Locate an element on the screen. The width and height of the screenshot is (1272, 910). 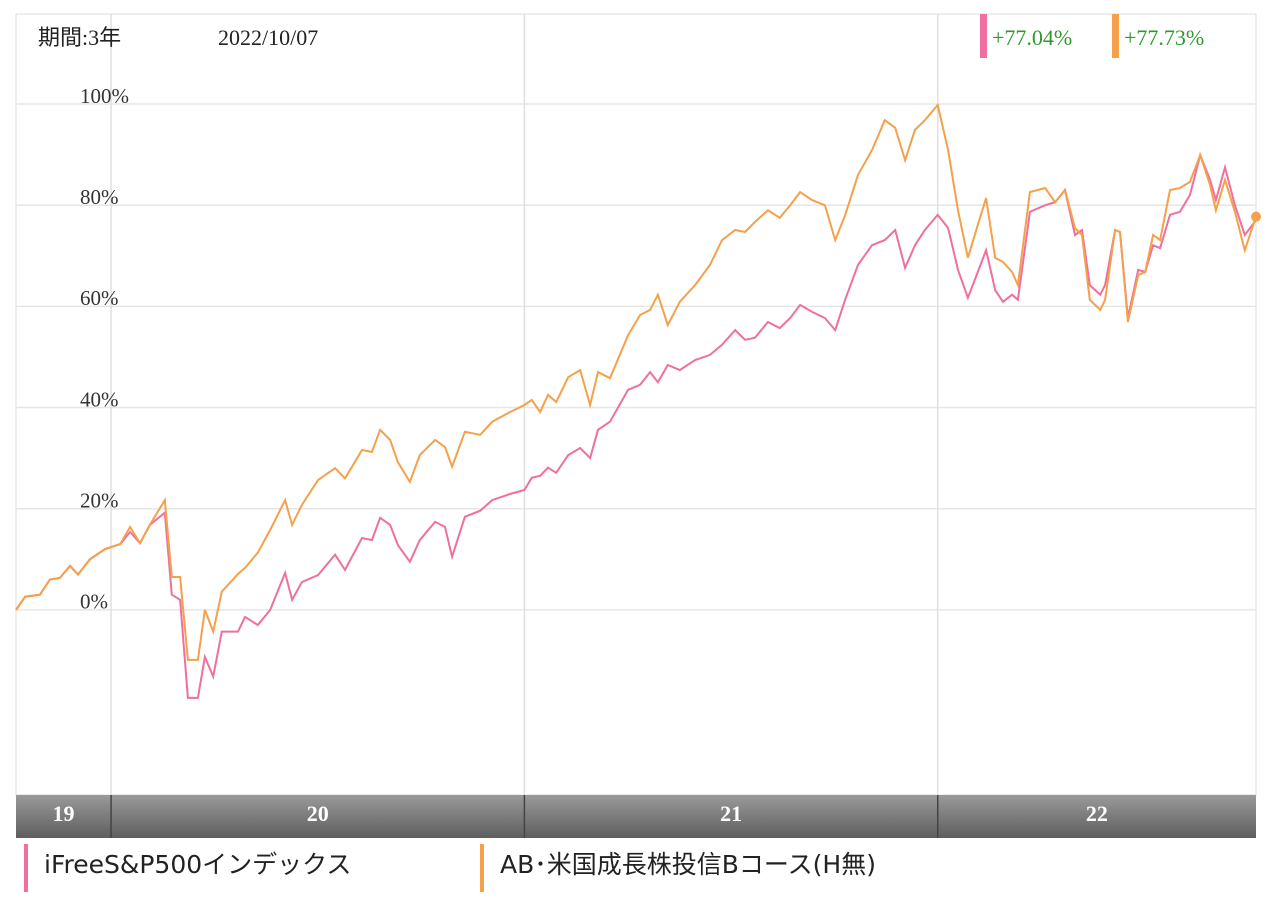
year-band is located at coordinates (636, 816).